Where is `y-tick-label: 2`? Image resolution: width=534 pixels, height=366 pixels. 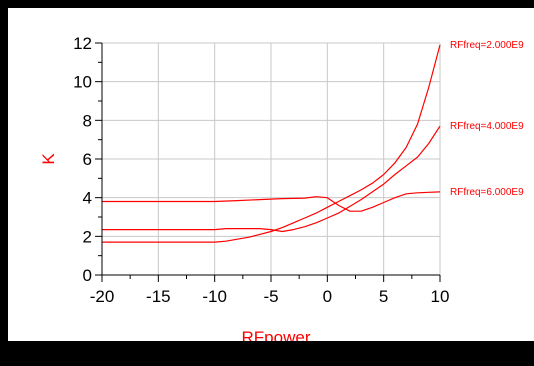 y-tick-label: 2 is located at coordinates (87, 236).